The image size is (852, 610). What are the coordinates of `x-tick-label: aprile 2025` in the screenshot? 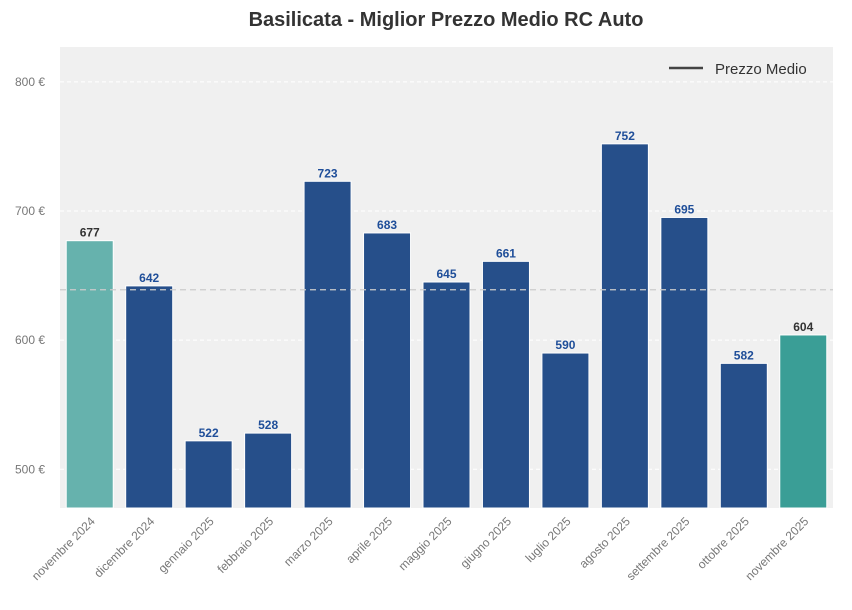 It's located at (369, 540).